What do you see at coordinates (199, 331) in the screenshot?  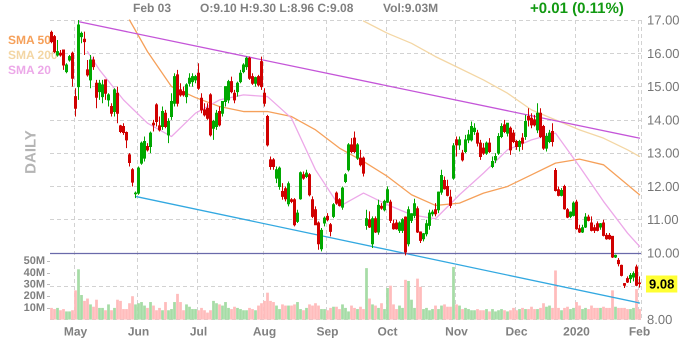 I see `x-tick-label: Jul` at bounding box center [199, 331].